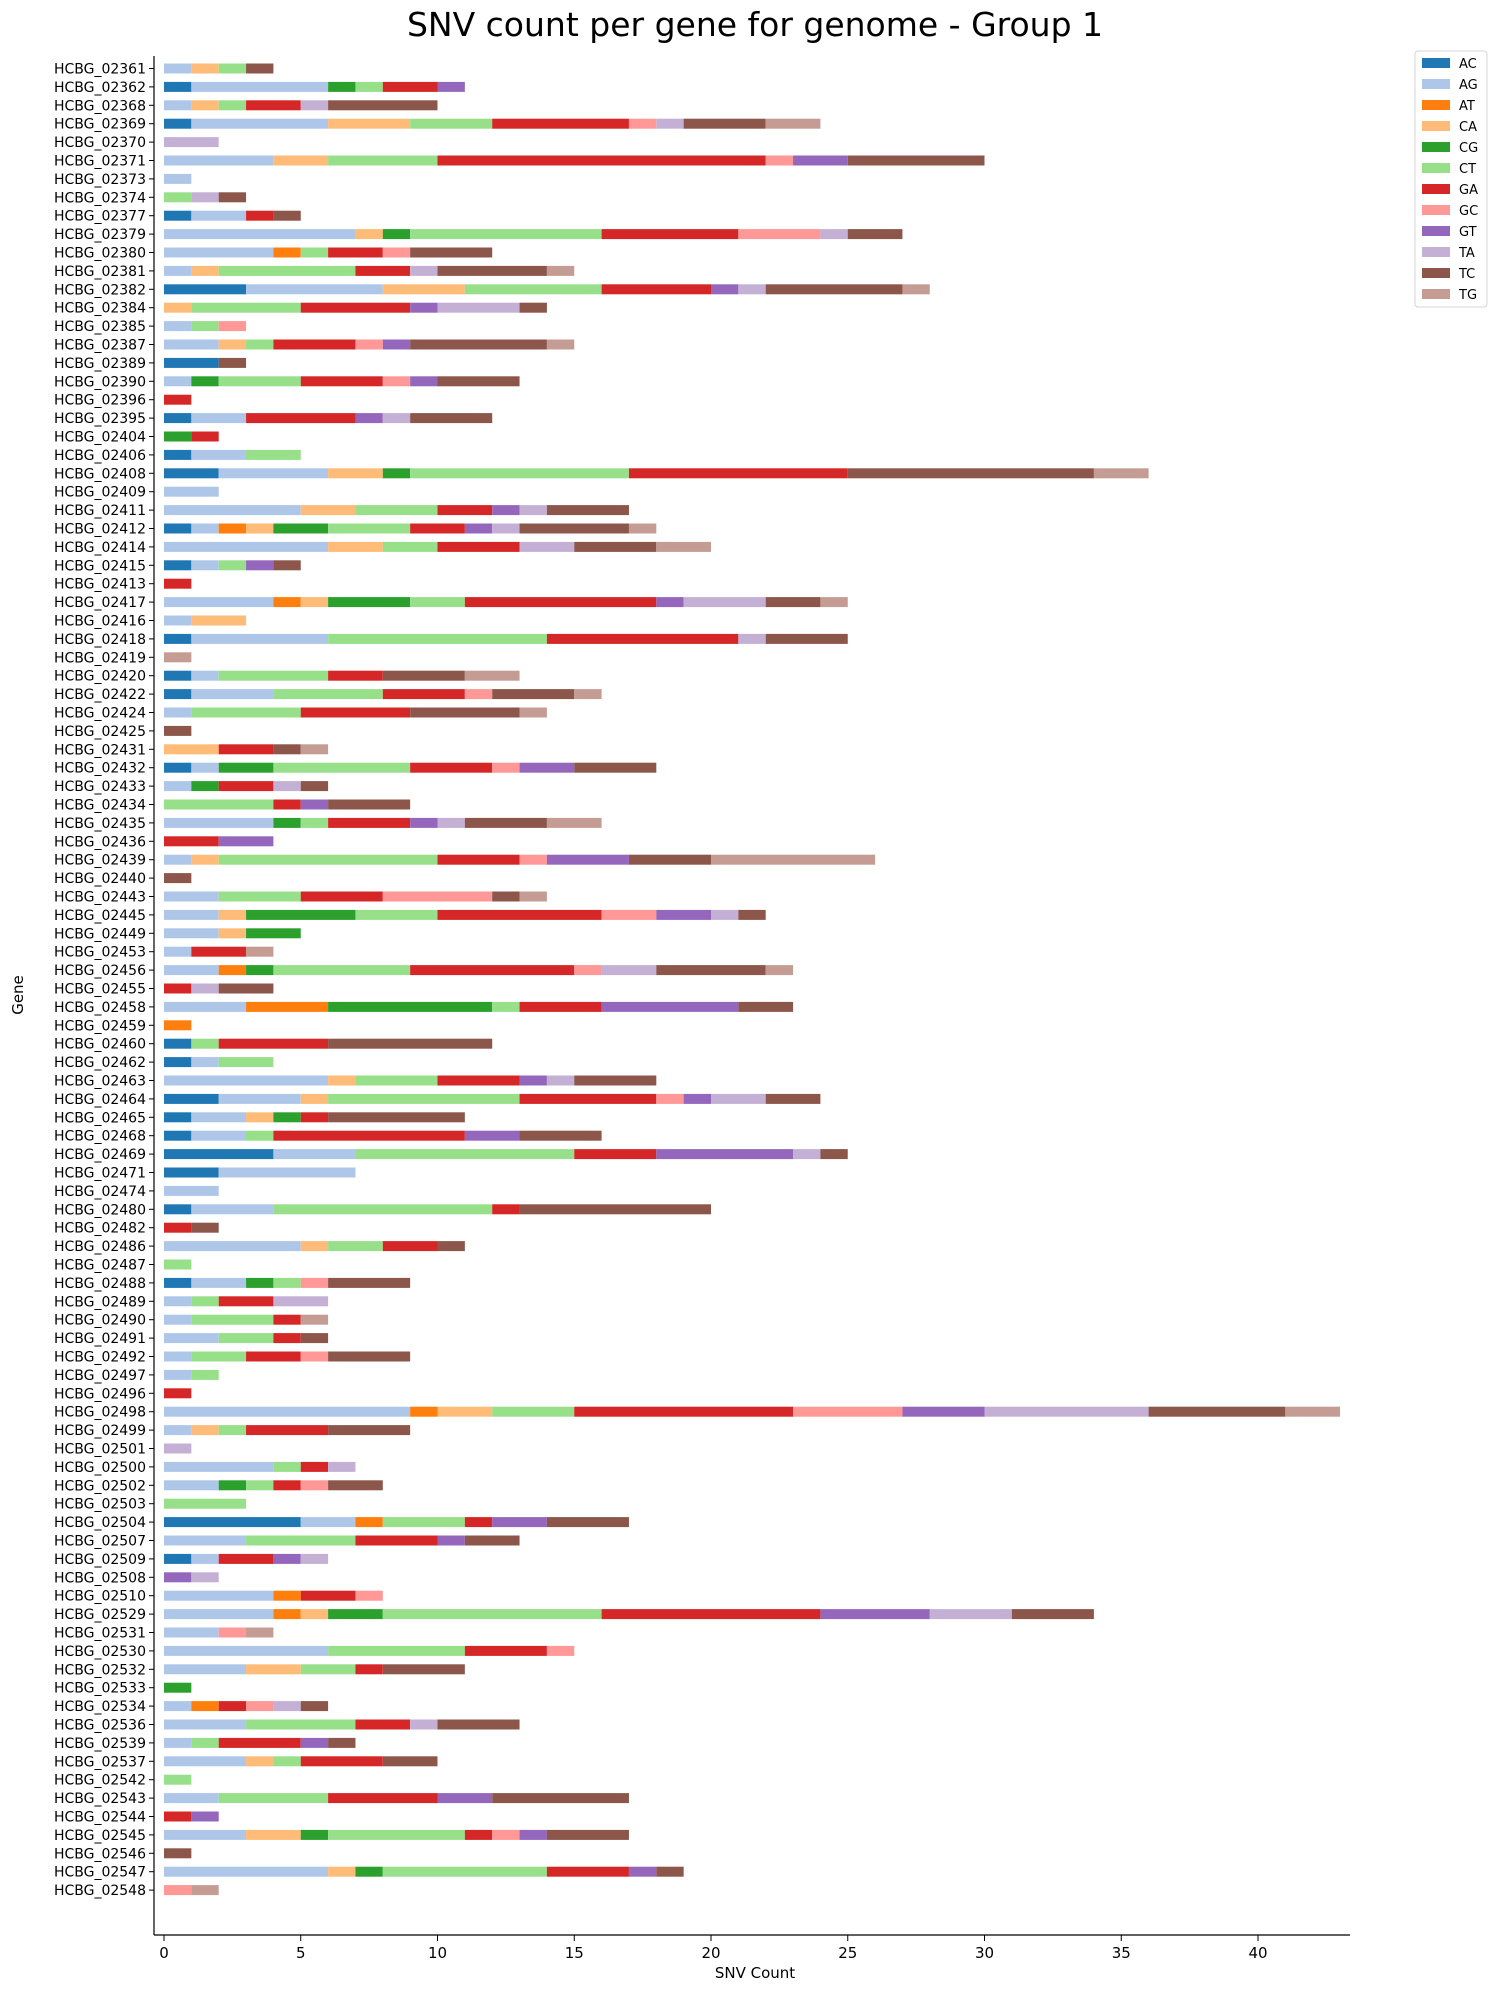 The height and width of the screenshot is (1992, 1493). Describe the element at coordinates (100, 419) in the screenshot. I see `y-tick-label: HCBG_02395` at that location.